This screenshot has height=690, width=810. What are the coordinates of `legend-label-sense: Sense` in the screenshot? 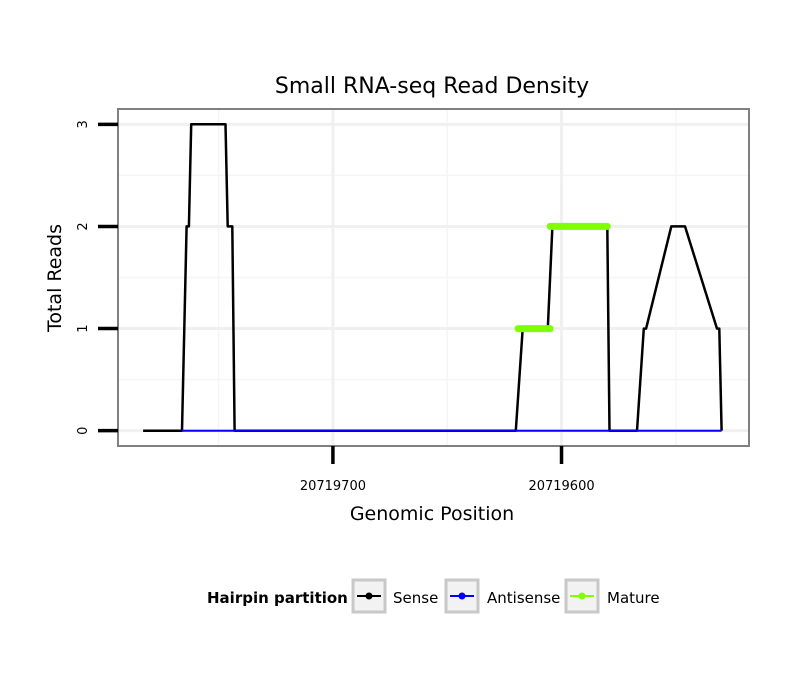 It's located at (415, 598).